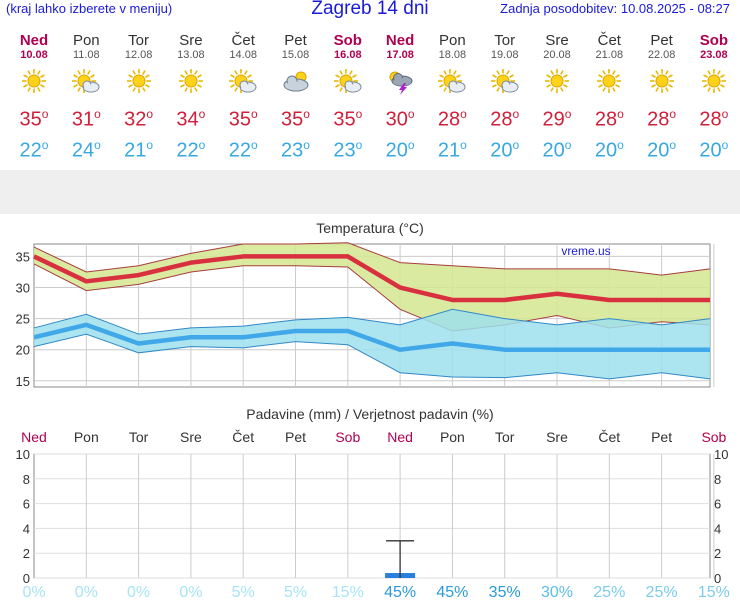  Describe the element at coordinates (34, 149) in the screenshot. I see `min-temperature: 22o` at that location.